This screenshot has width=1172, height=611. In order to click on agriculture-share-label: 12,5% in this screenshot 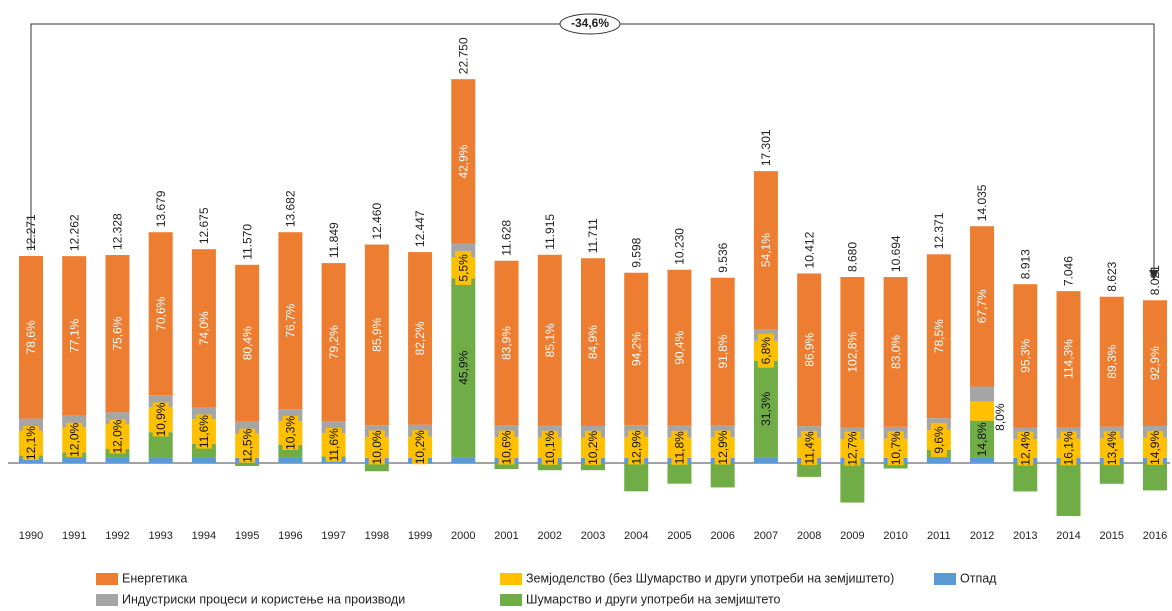, I will do `click(247, 445)`.